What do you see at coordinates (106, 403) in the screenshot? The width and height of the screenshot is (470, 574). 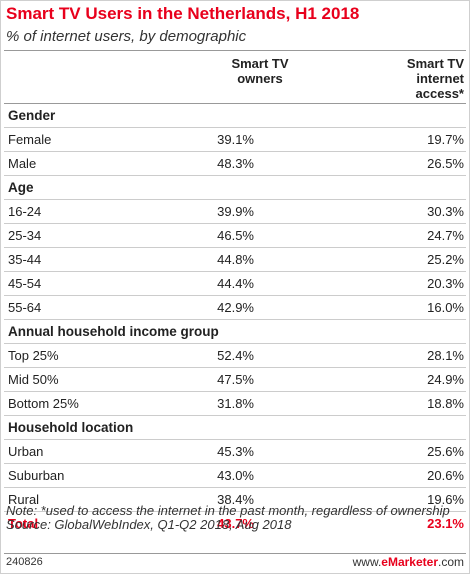 I see `row-label: Bottom 25%` at bounding box center [106, 403].